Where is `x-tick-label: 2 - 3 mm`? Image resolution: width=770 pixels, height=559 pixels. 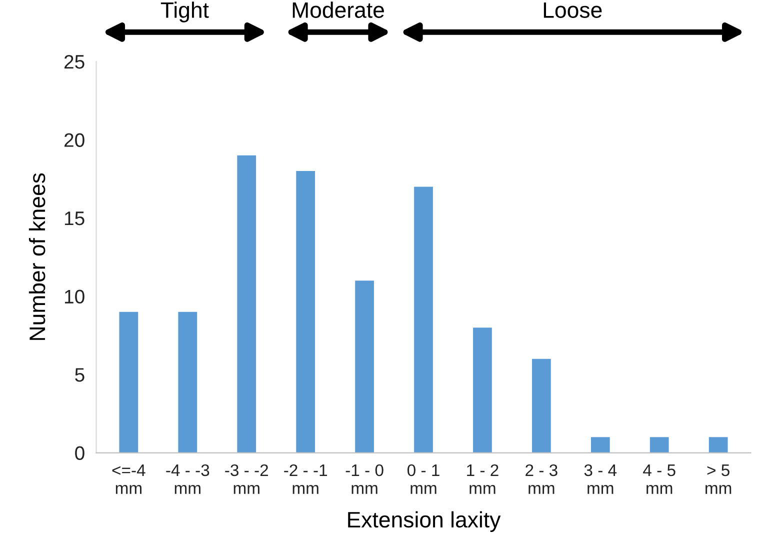
x-tick-label: 2 - 3 mm is located at coordinates (542, 479).